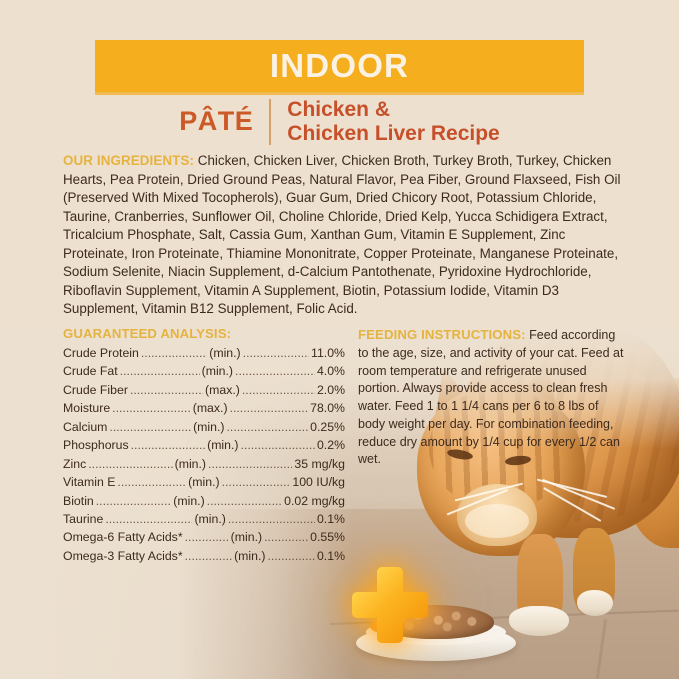 The width and height of the screenshot is (679, 679). What do you see at coordinates (330, 371) in the screenshot?
I see `nutrient-value: 4.0%` at bounding box center [330, 371].